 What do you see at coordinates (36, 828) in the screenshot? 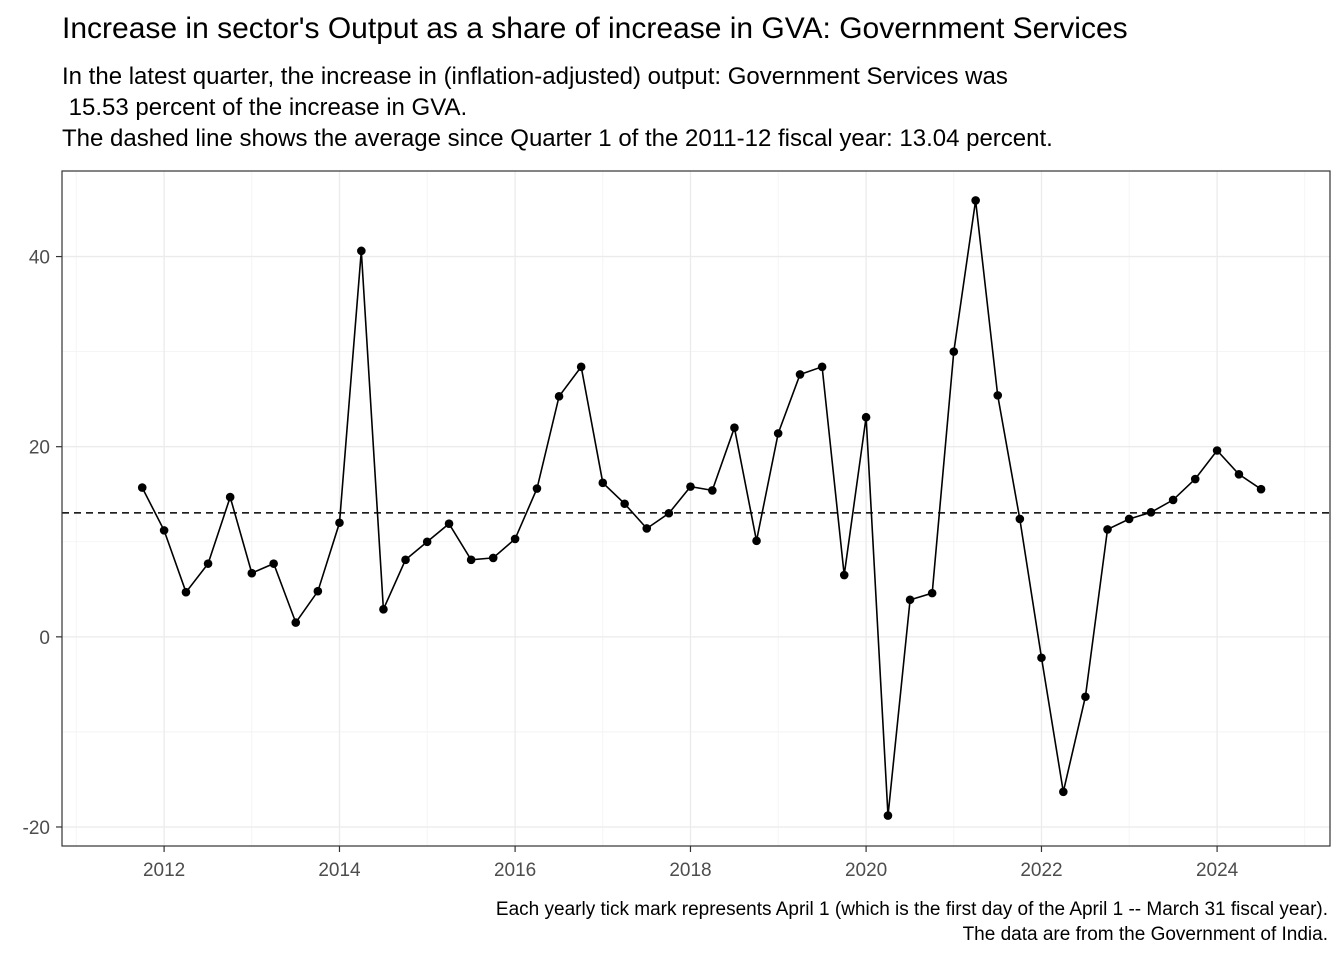
I see `y-tick-label: -20` at bounding box center [36, 828].